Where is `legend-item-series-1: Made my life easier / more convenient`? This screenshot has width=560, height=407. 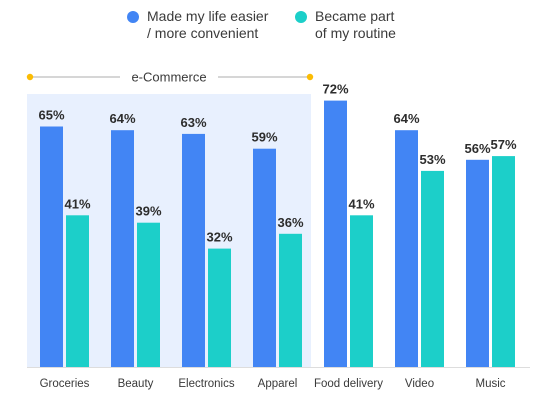
legend-item-series-1: Made my life easier / more convenient is located at coordinates (197, 25).